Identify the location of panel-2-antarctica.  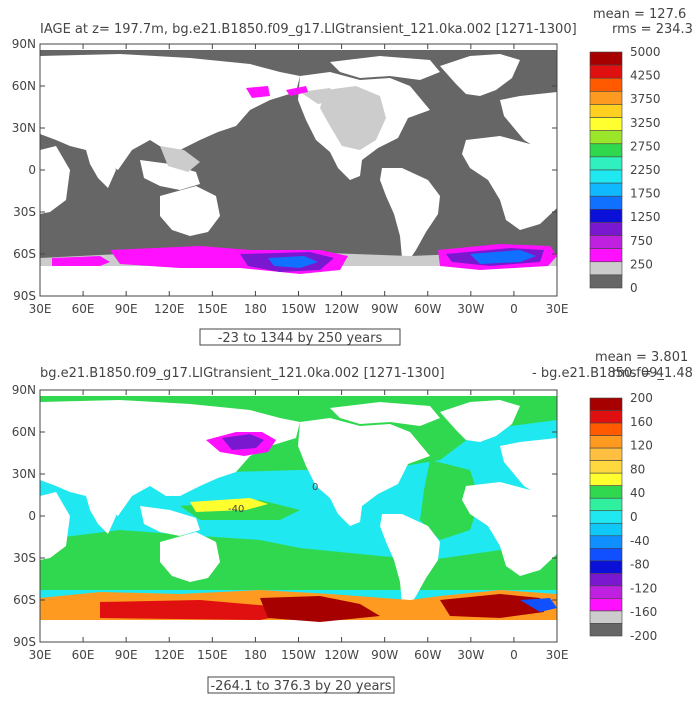
(298, 631).